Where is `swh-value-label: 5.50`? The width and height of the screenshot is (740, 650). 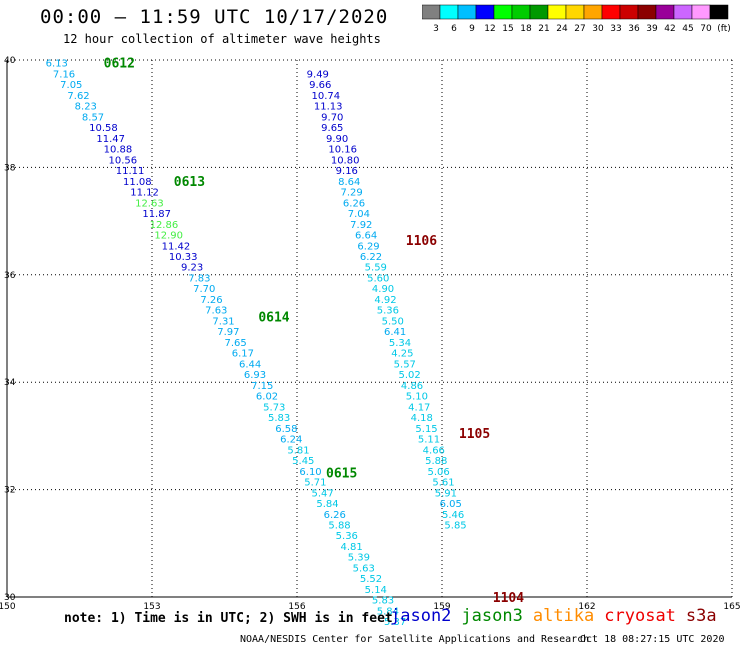
swh-value-label: 5.50 is located at coordinates (393, 321).